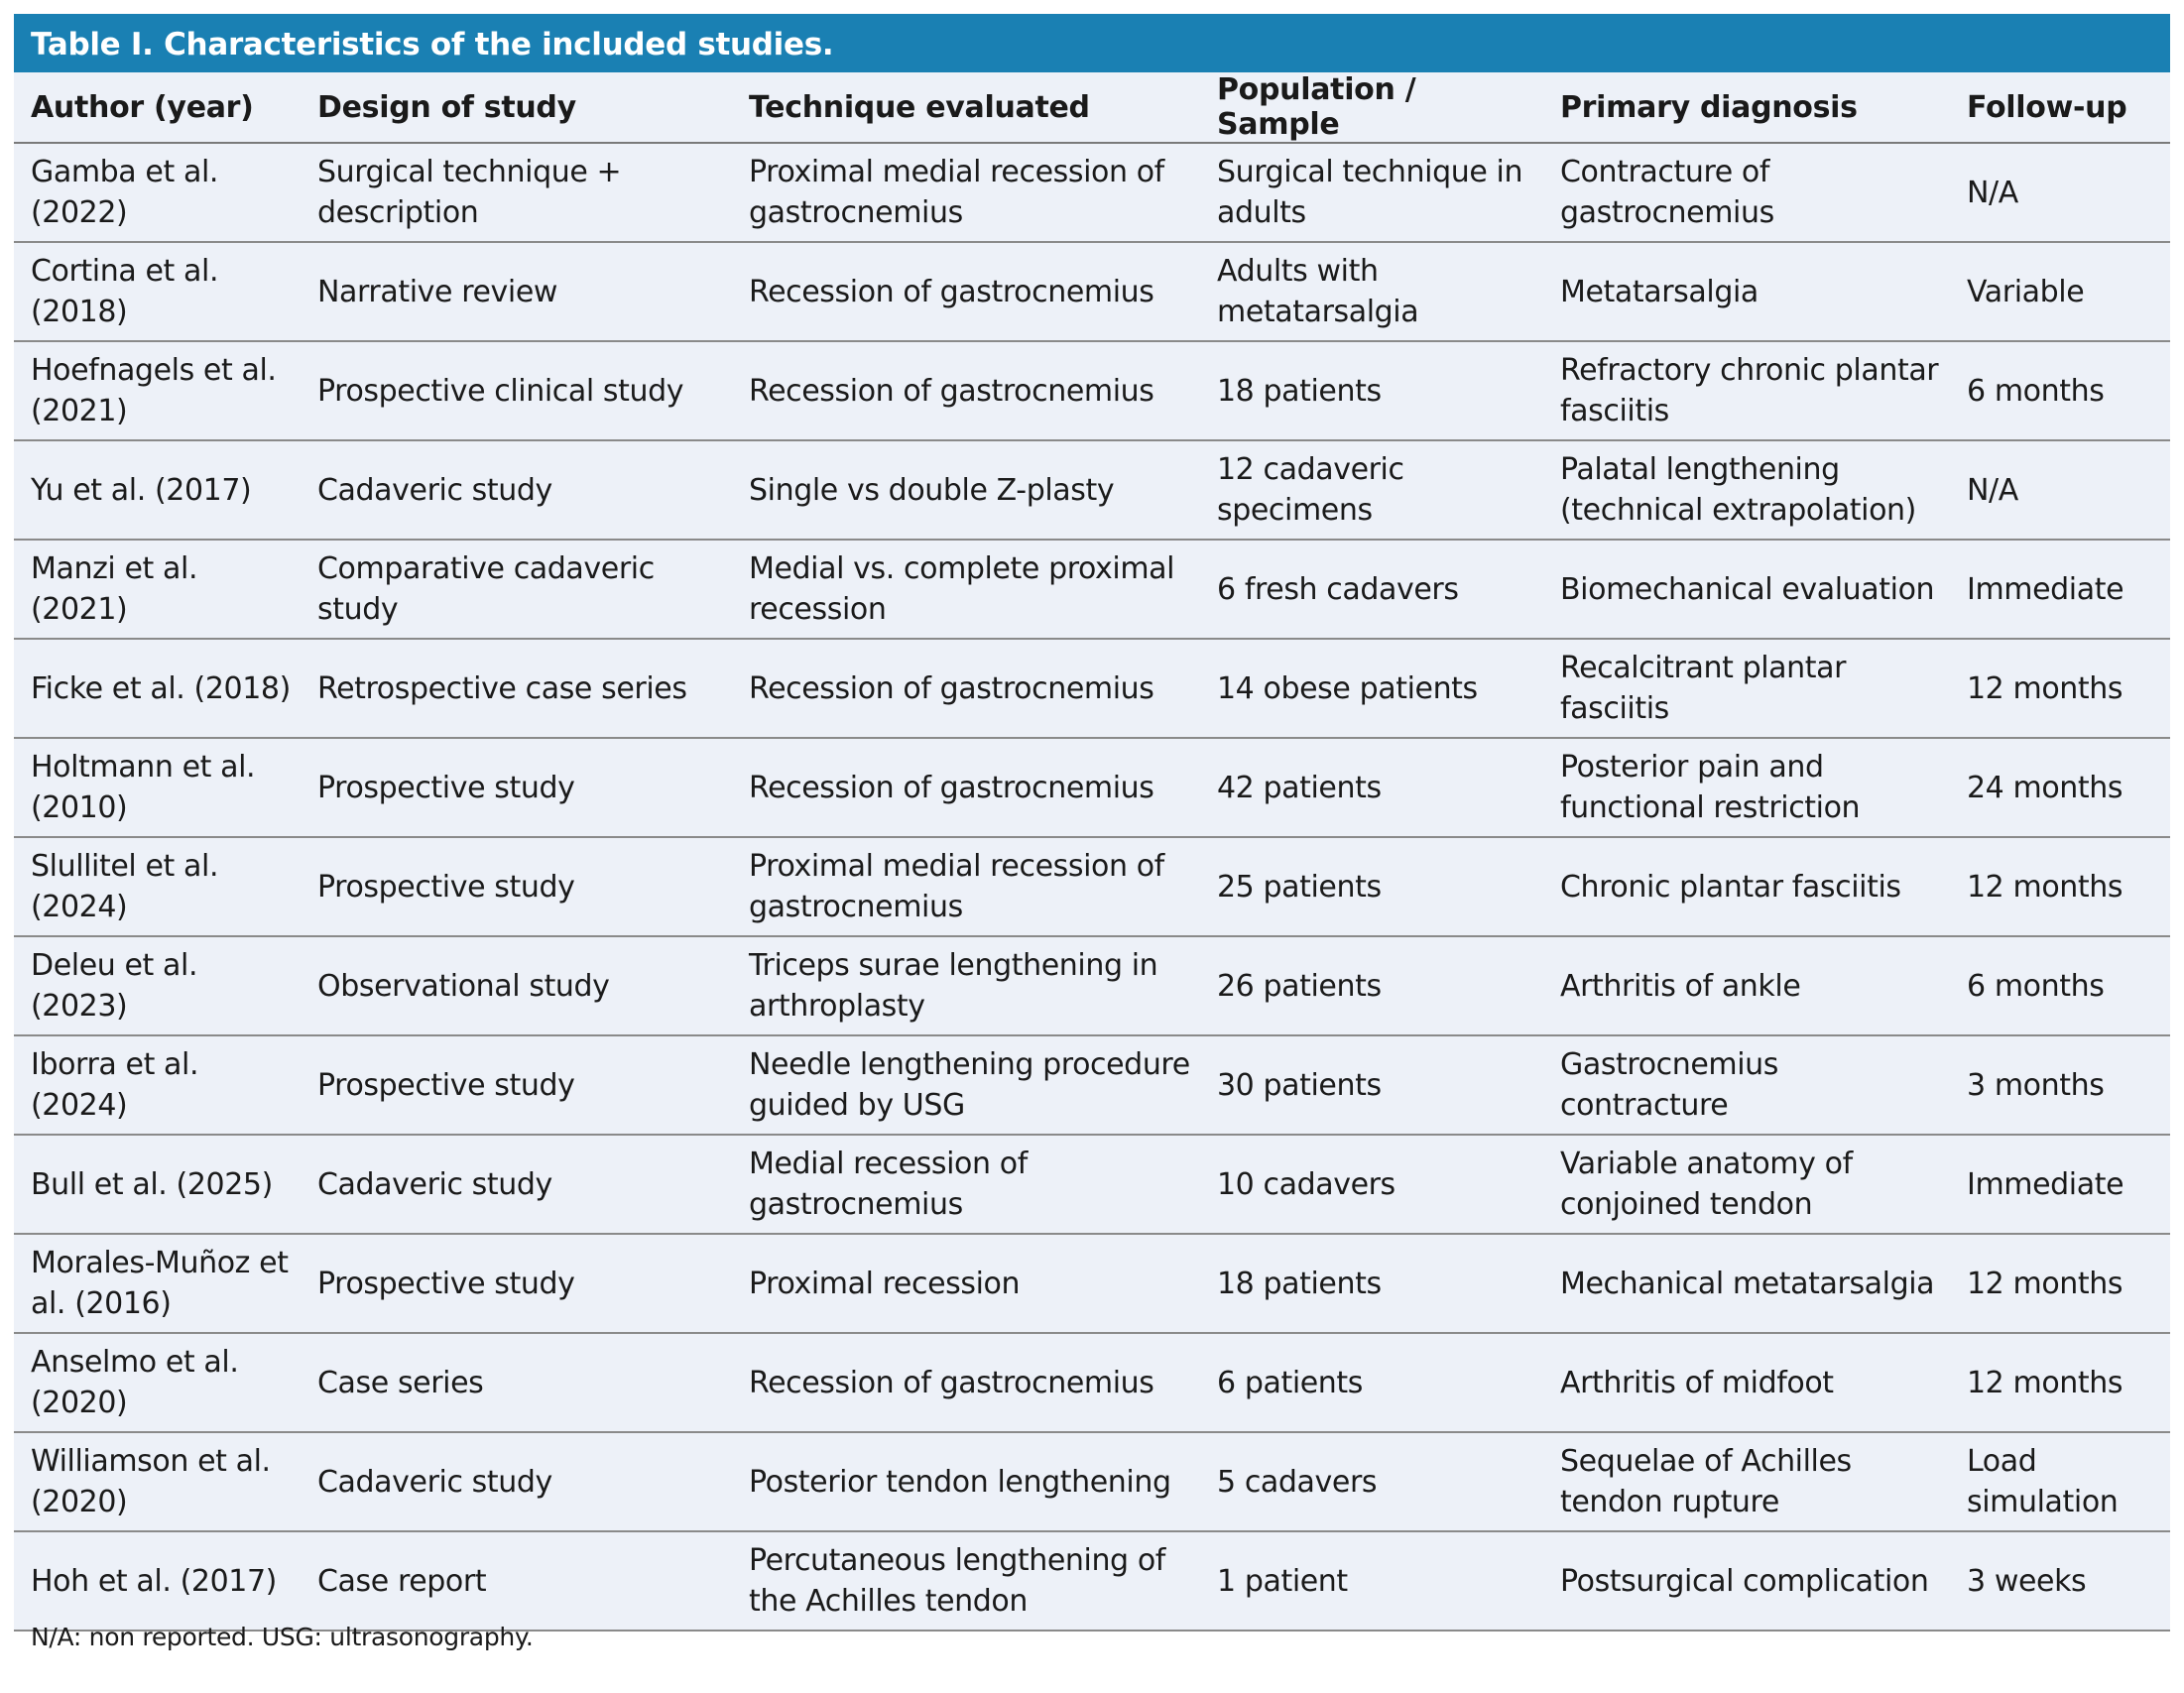 The image size is (2184, 1693). Describe the element at coordinates (157, 292) in the screenshot. I see `table-cell: Cortina et al. (2018)` at that location.